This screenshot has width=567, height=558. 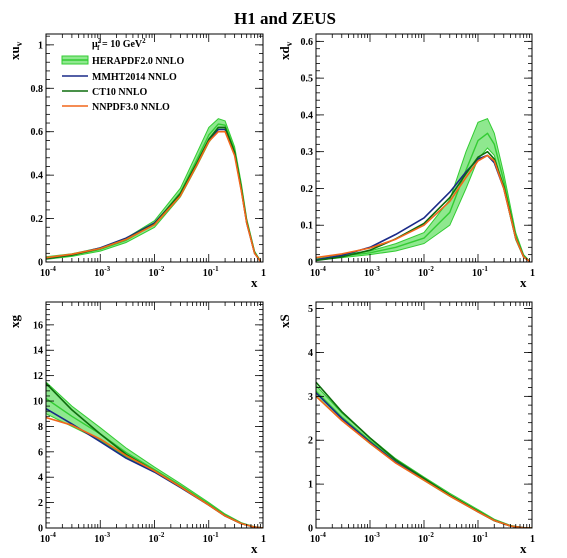 I want to click on y-tick-label: 3, so click(x=310, y=397).